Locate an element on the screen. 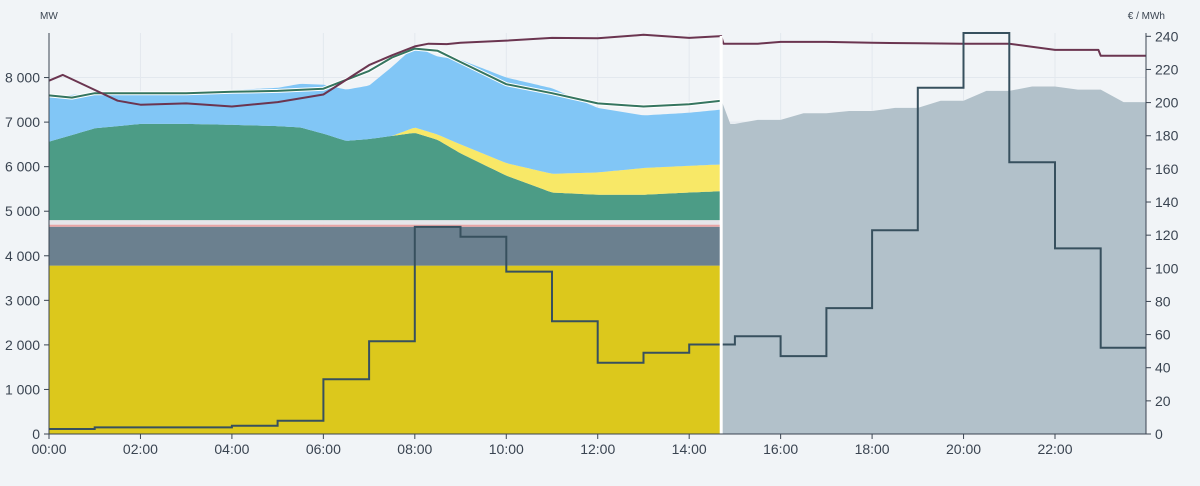  left-tick-label: 4 000 is located at coordinates (22, 256).